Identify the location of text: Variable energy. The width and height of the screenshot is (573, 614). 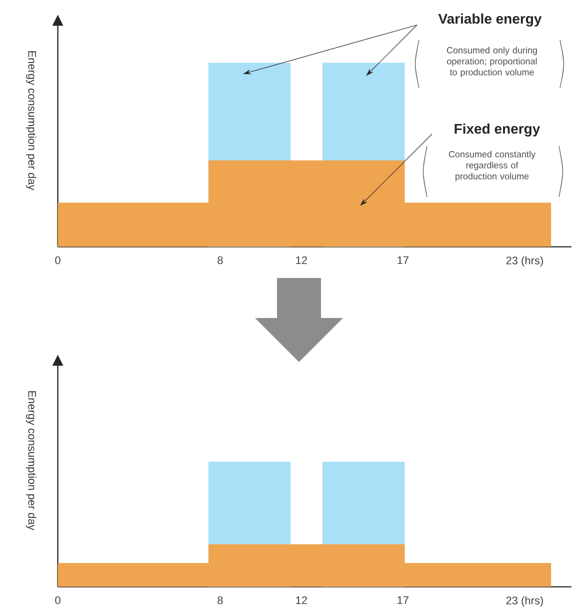
(490, 20).